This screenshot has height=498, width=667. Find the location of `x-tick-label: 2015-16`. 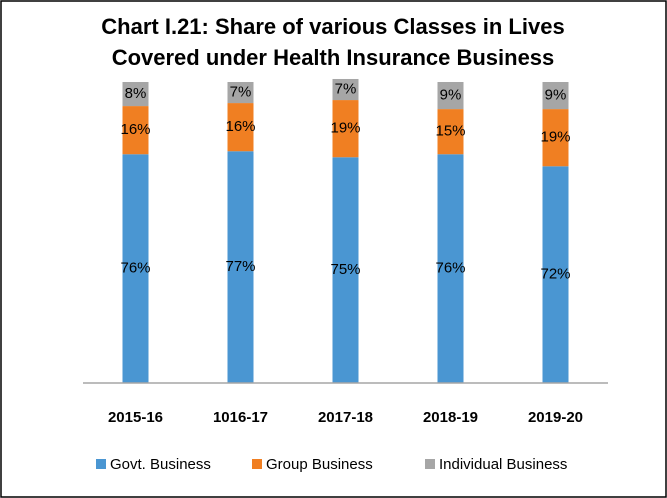

x-tick-label: 2015-16 is located at coordinates (135, 417).